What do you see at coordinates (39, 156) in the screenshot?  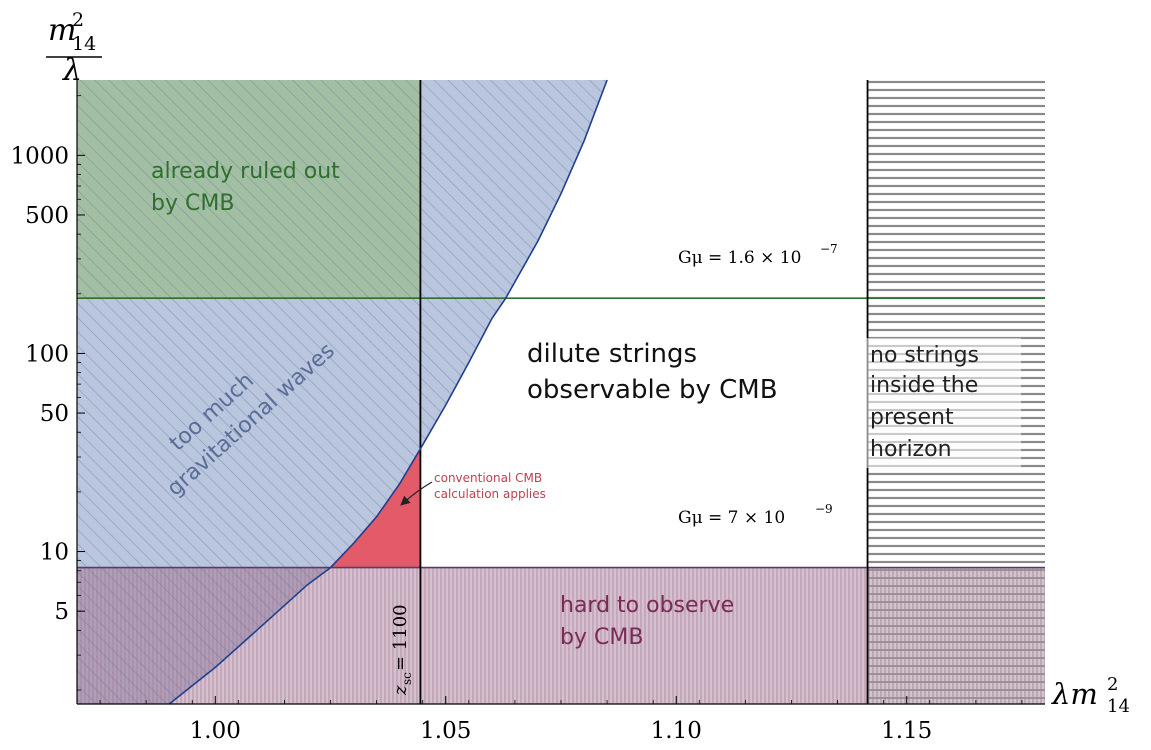 I see `y-tick-label-5: 1000` at bounding box center [39, 156].